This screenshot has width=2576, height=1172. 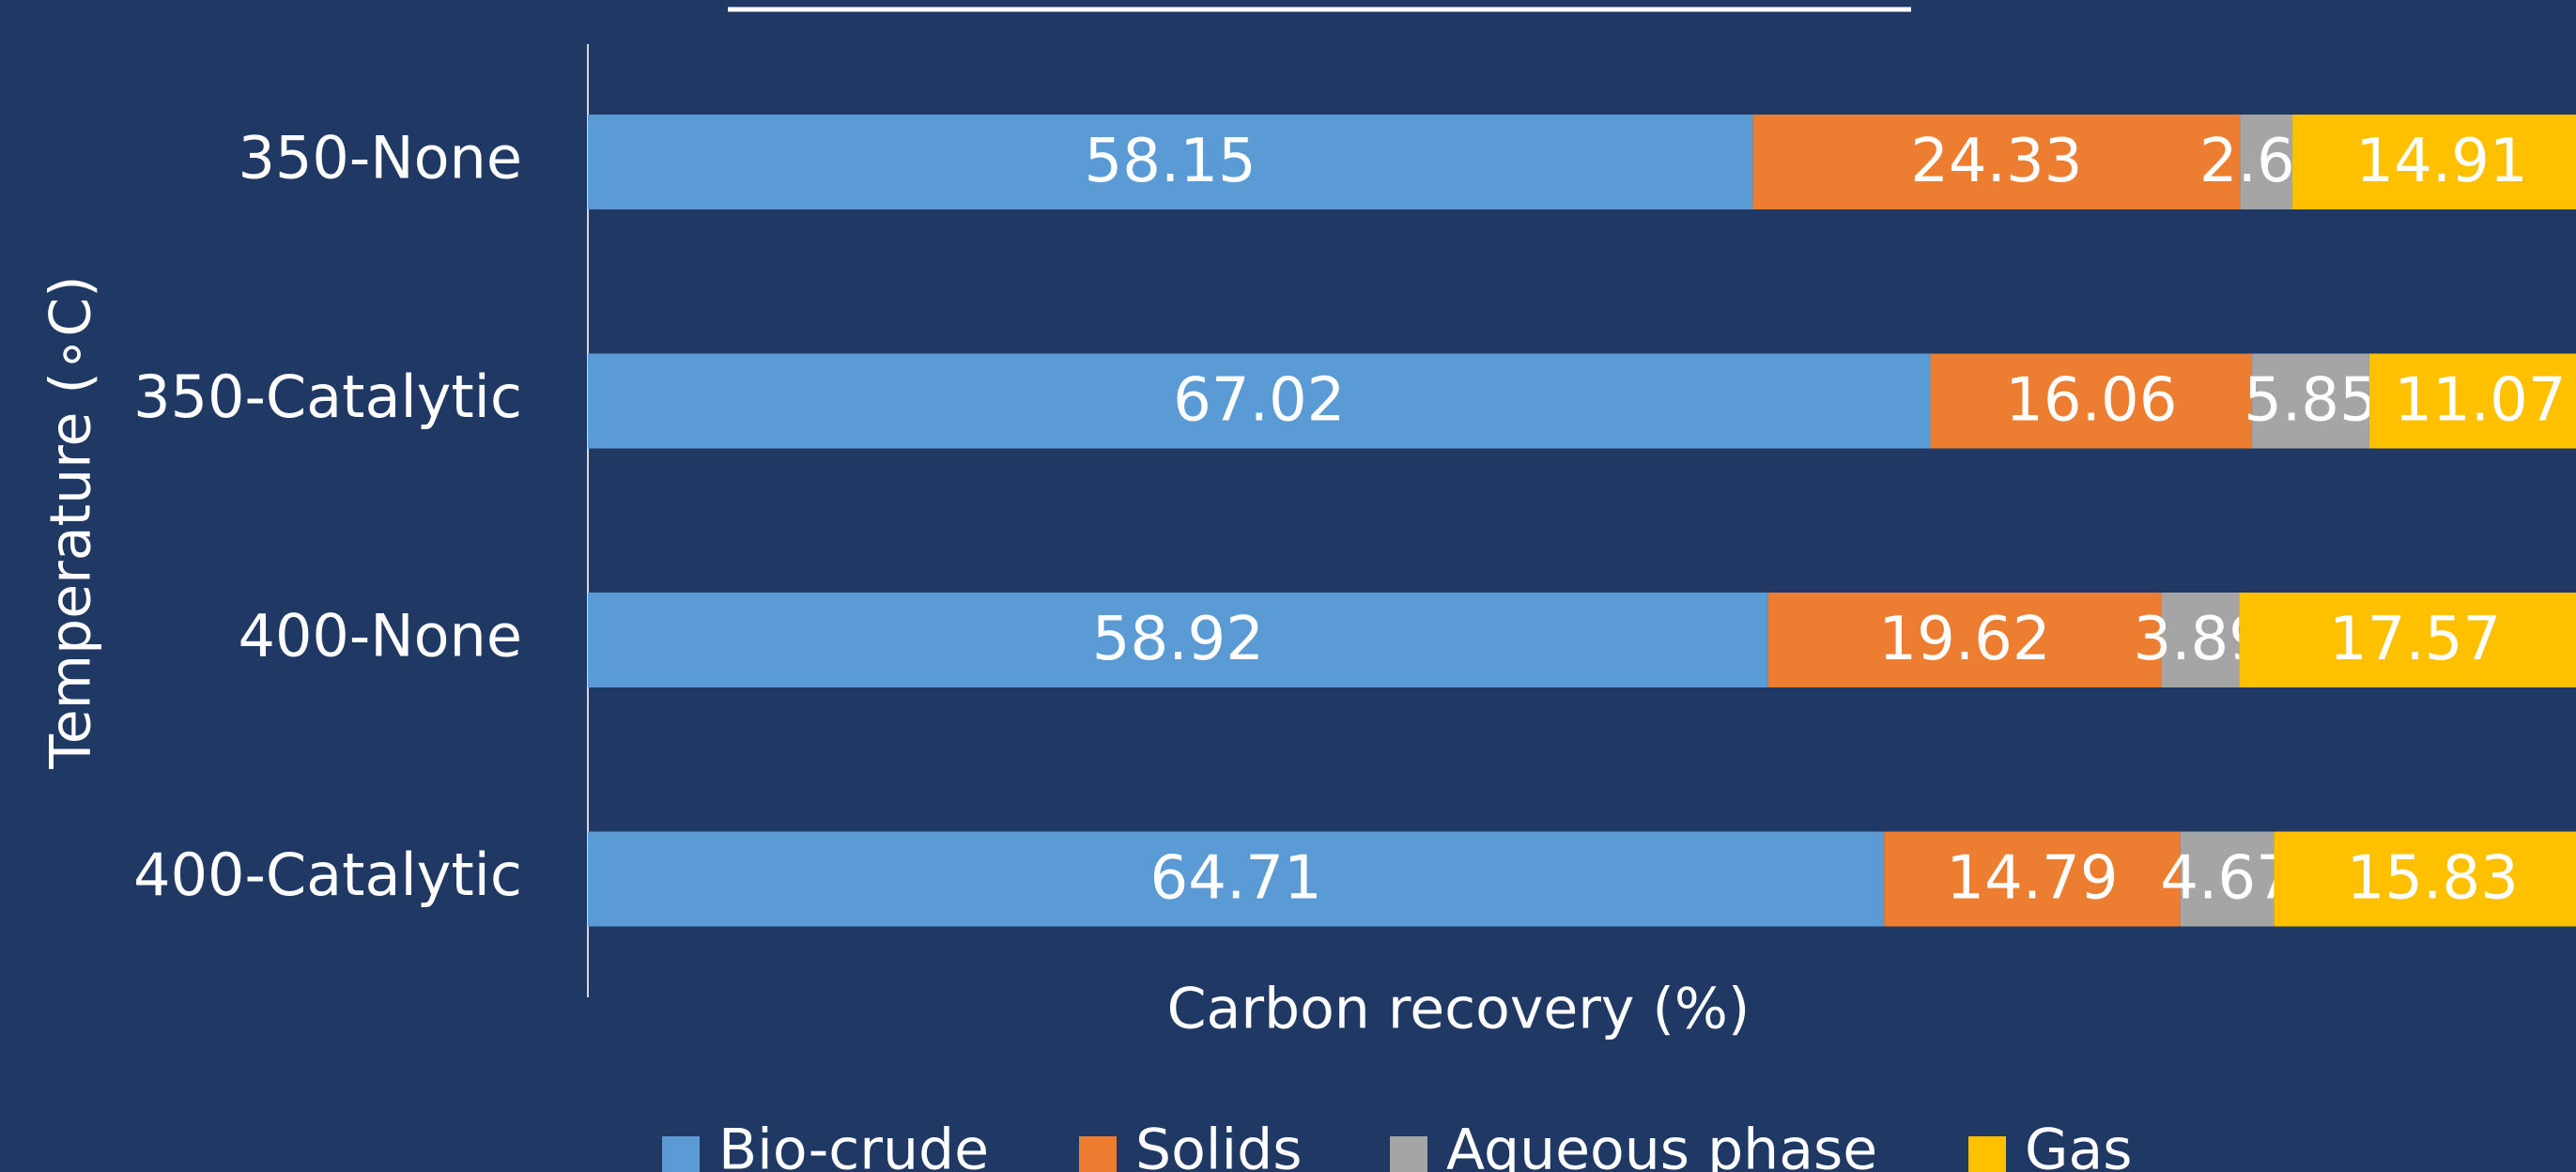 I want to click on y-tick-label: 400-None, so click(x=380, y=636).